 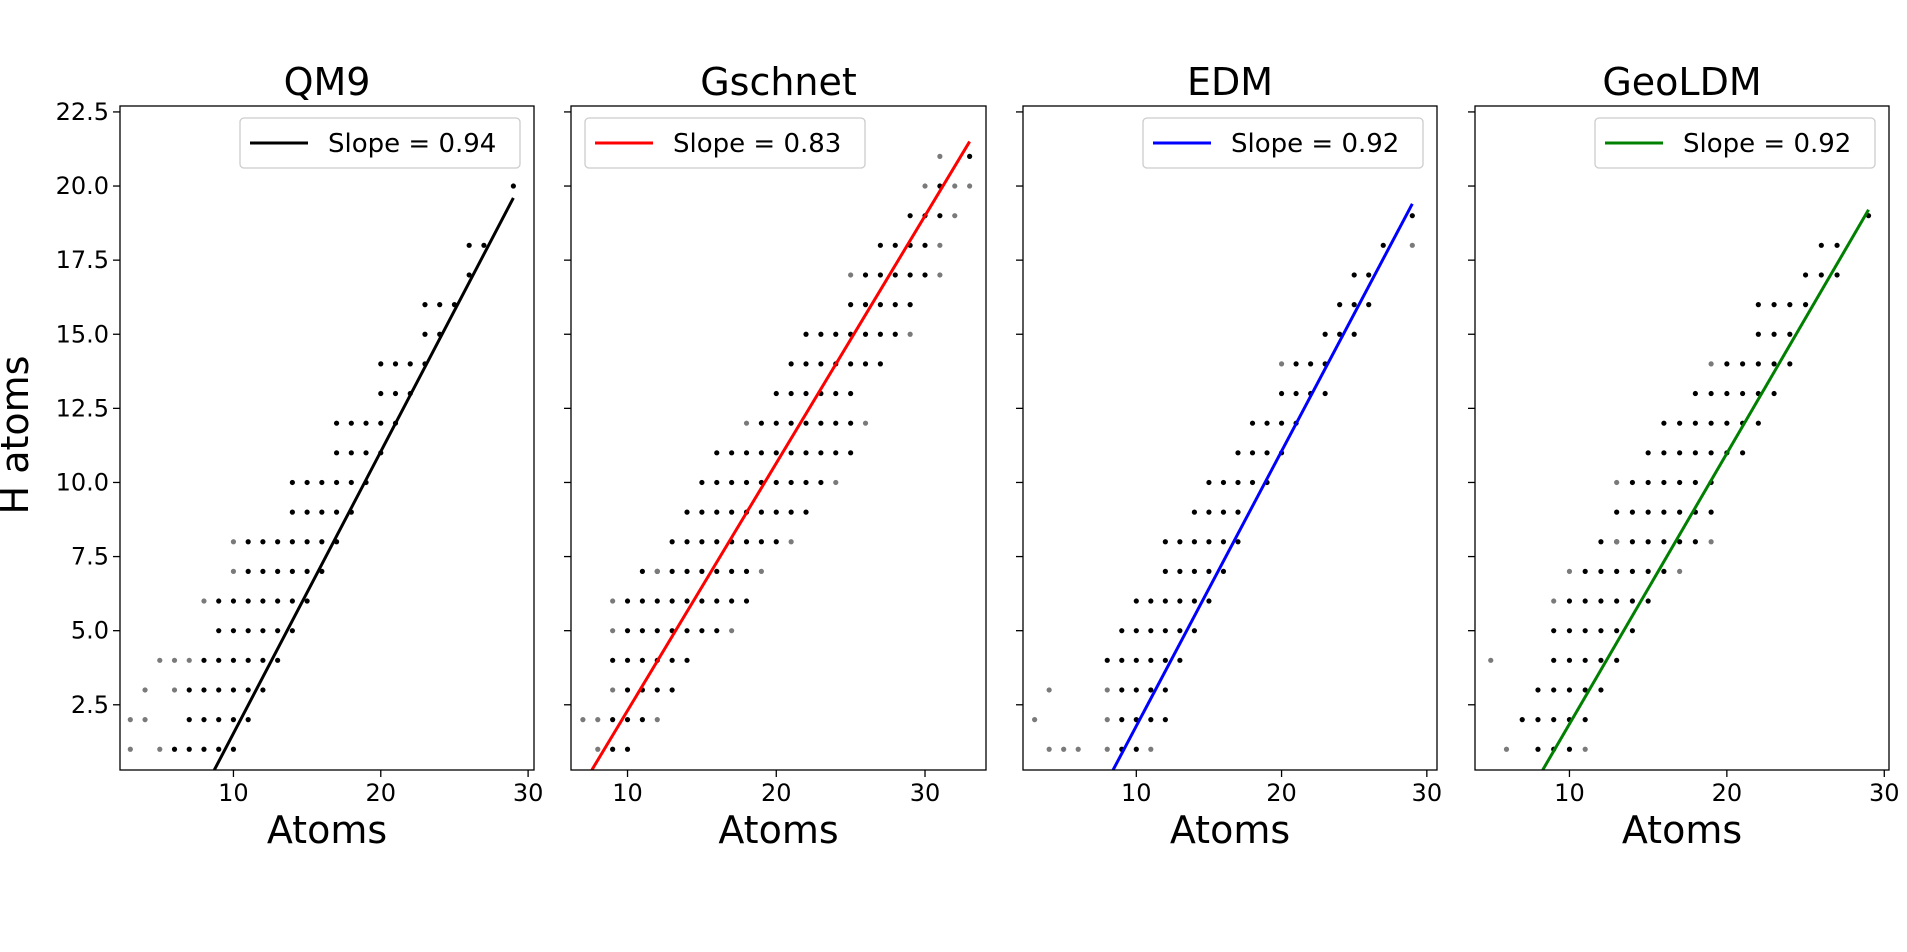 What do you see at coordinates (1315, 144) in the screenshot?
I see `legend-label: Slope = 0.92` at bounding box center [1315, 144].